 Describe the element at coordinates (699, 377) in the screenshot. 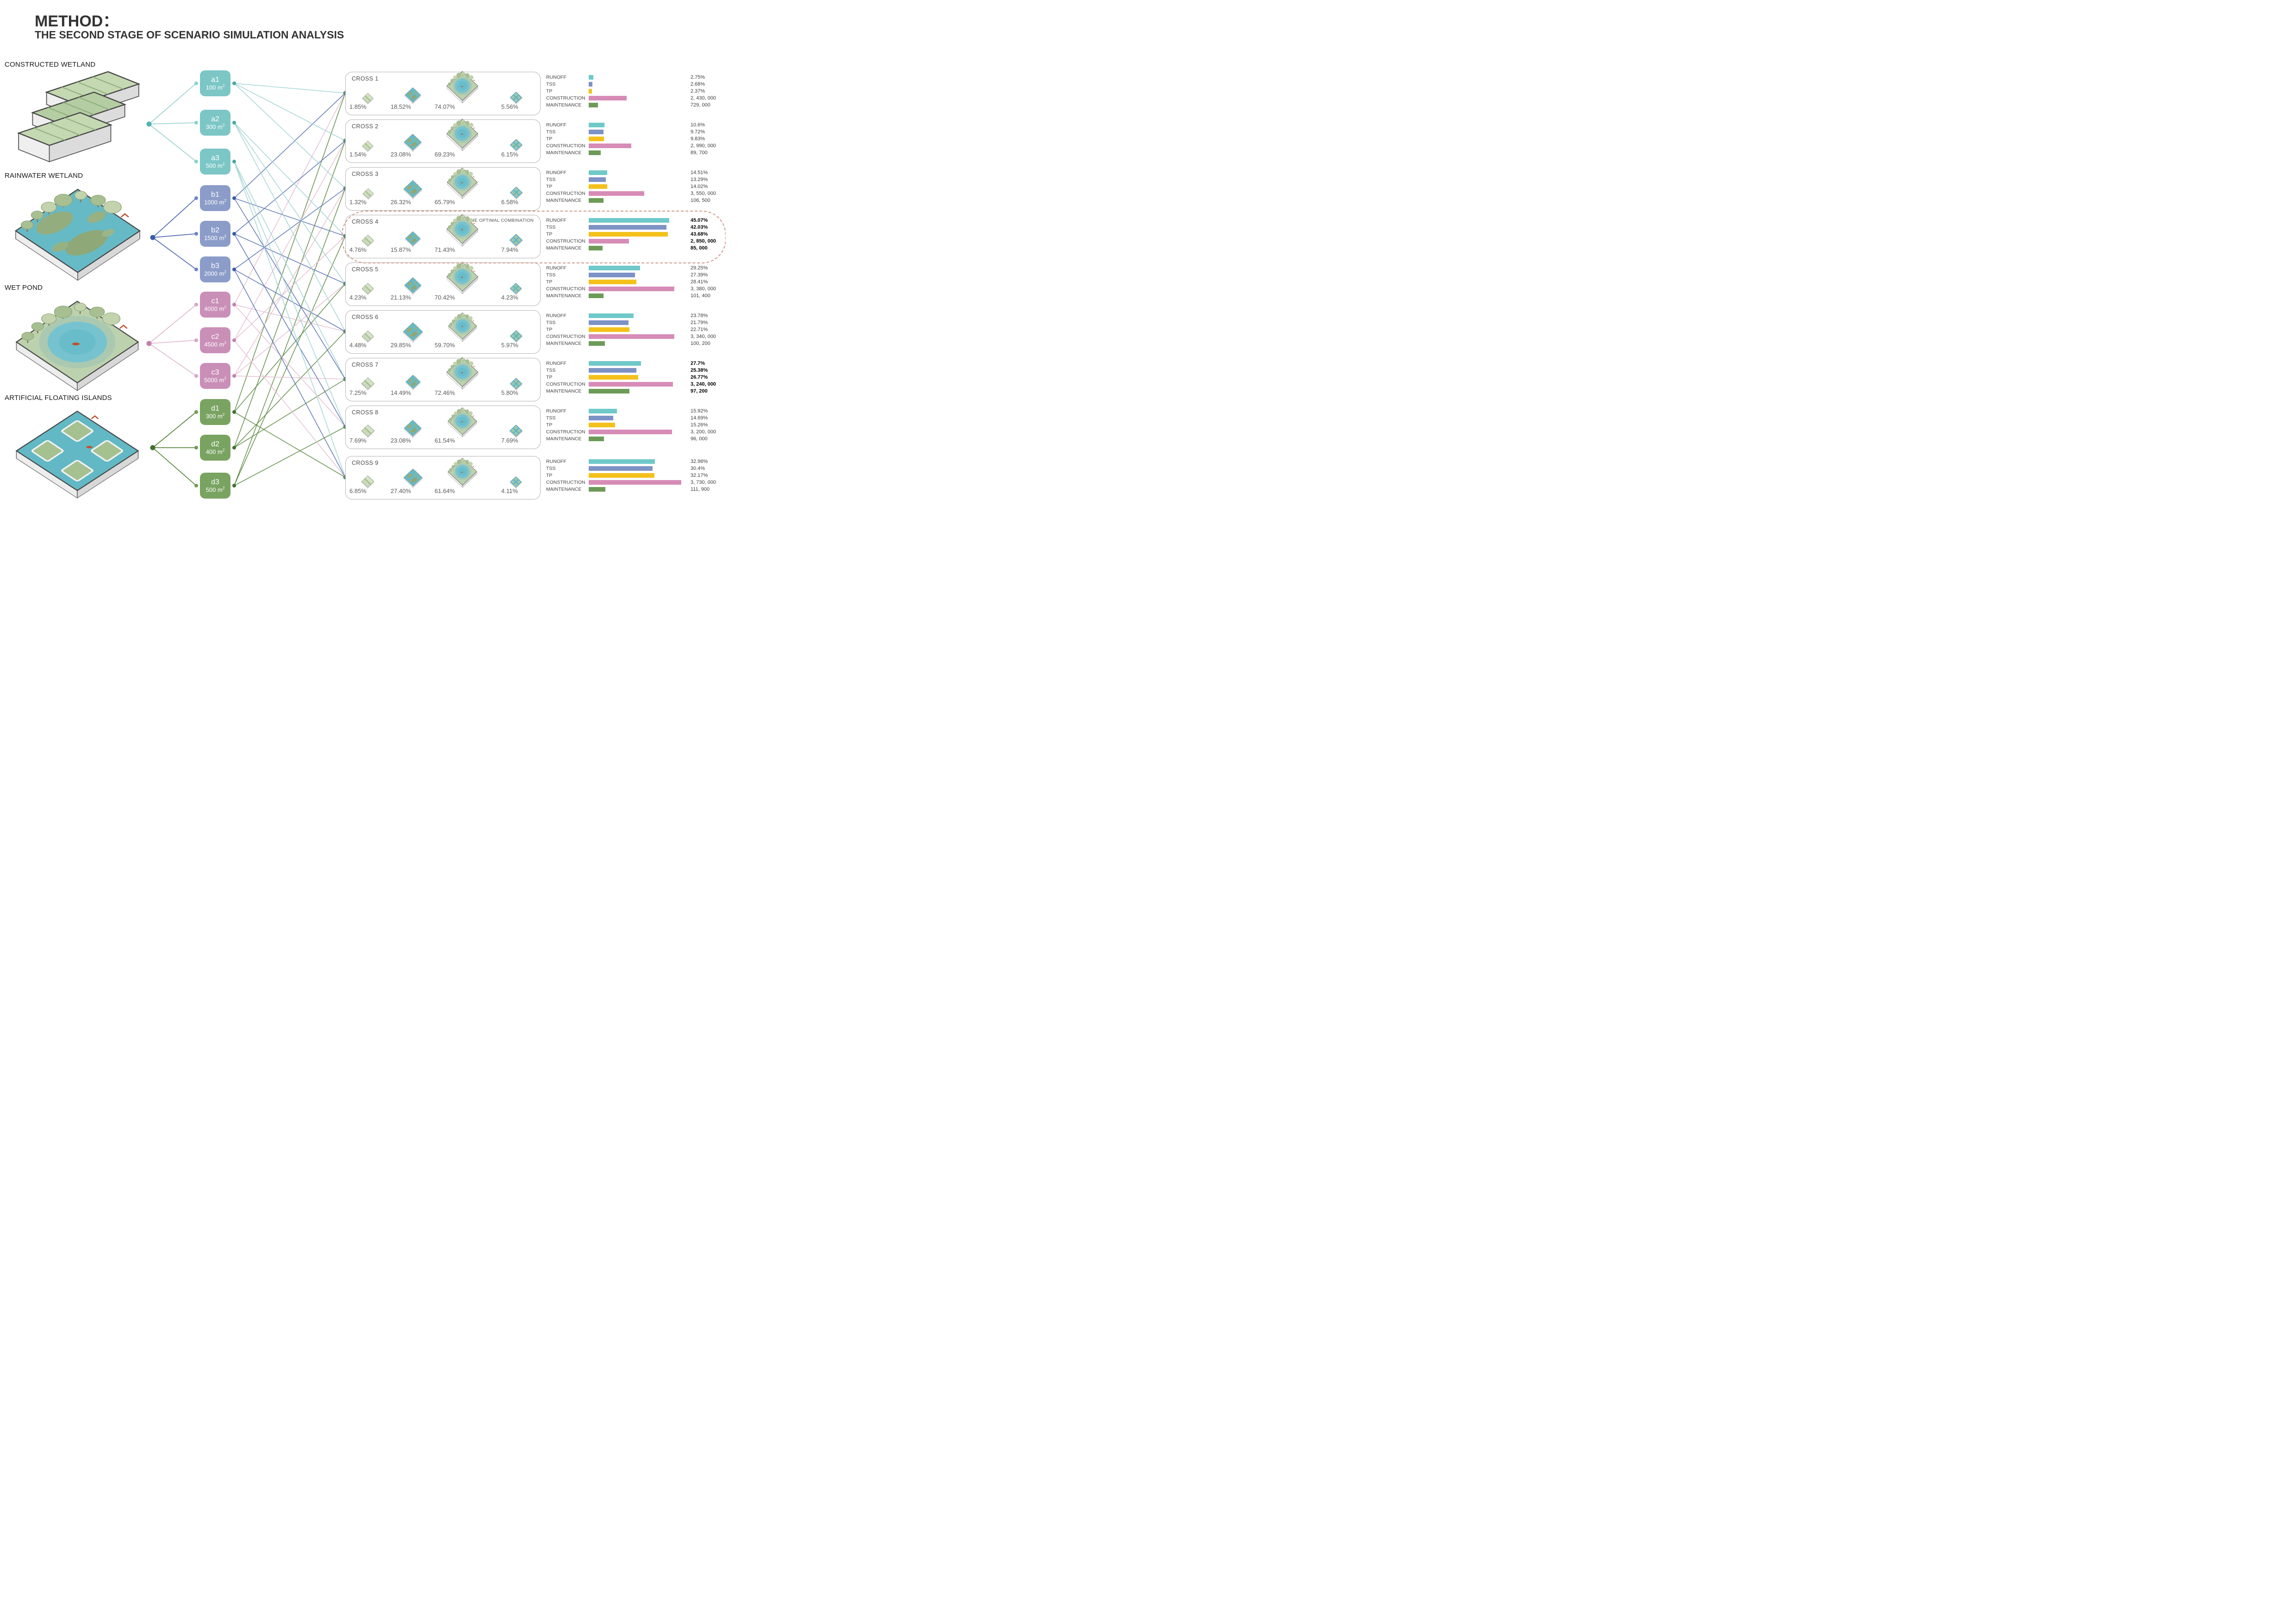

I see `metric-value: 26.77%` at that location.